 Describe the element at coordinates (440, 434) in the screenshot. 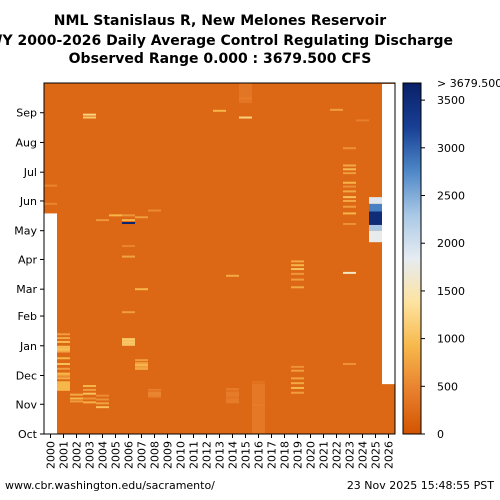

I see `colorbar-tick-label: 0` at that location.